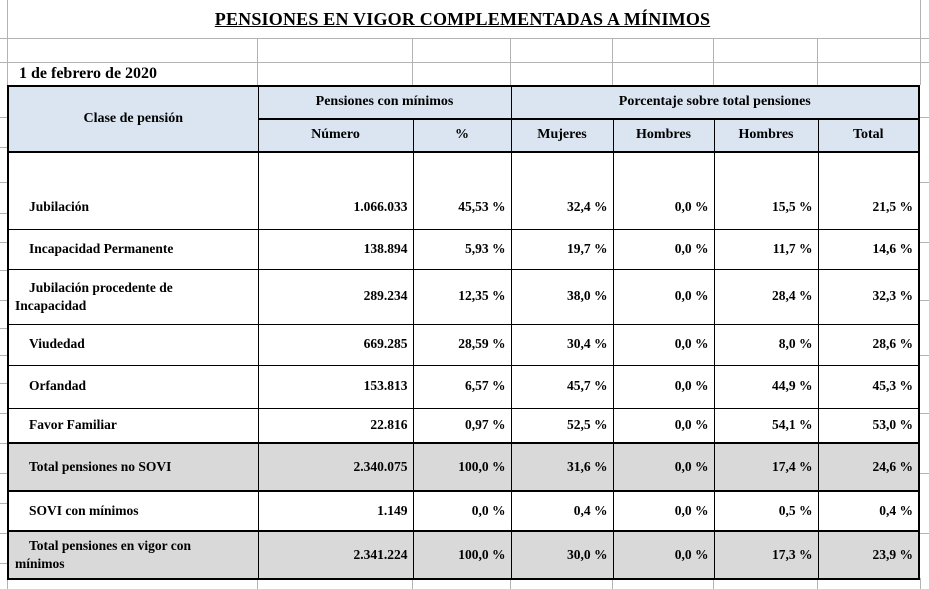 This screenshot has height=589, width=929. Describe the element at coordinates (133, 386) in the screenshot. I see `label-cell: Orfandad` at that location.